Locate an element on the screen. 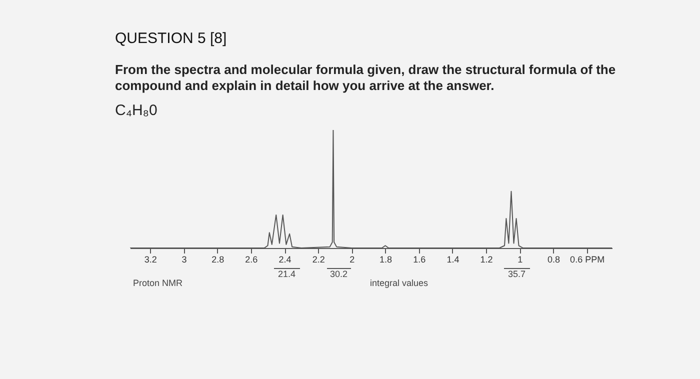  x-tick-label: 2.4 is located at coordinates (285, 259).